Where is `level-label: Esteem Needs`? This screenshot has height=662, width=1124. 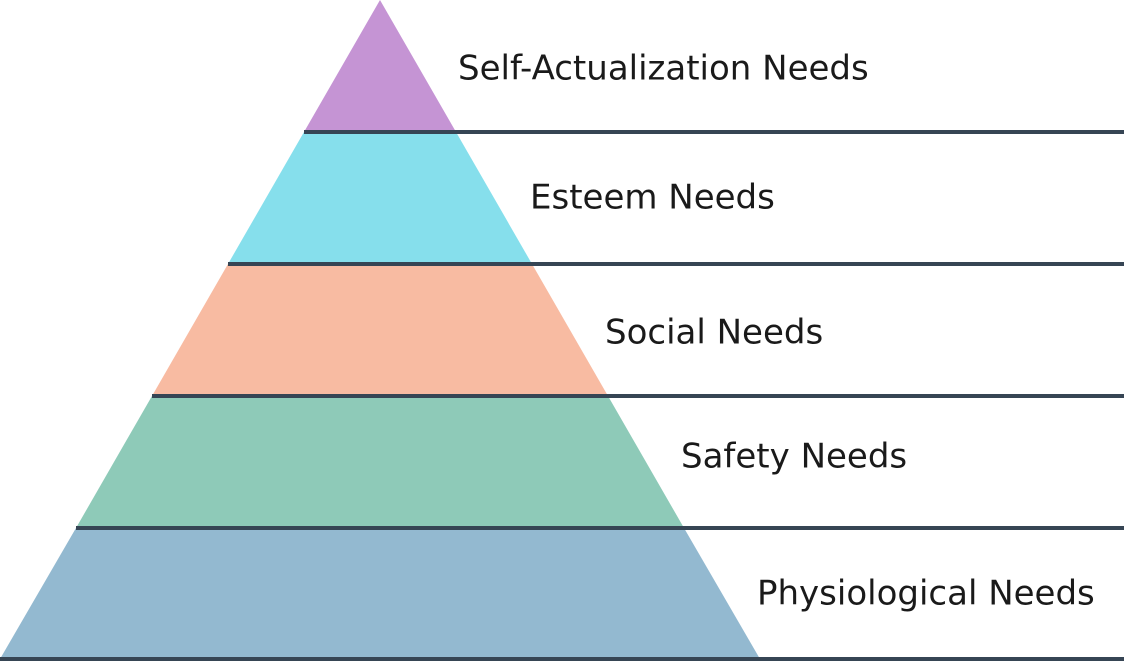 level-label: Esteem Needs is located at coordinates (652, 198).